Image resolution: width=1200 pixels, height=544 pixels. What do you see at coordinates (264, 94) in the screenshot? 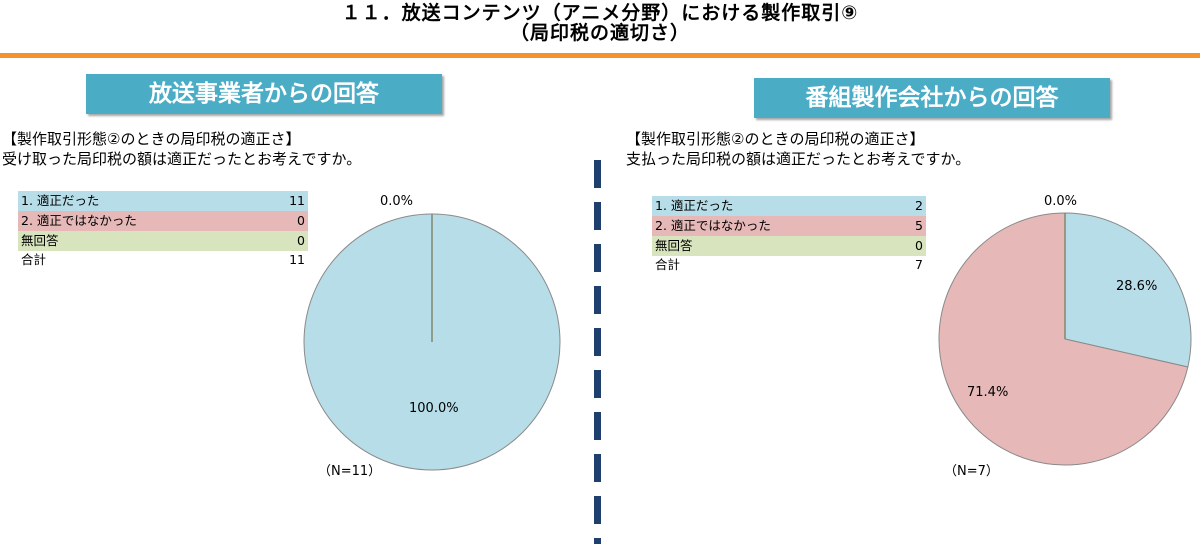
I see `broadcaster-banner: 放送事業者からの回答` at bounding box center [264, 94].